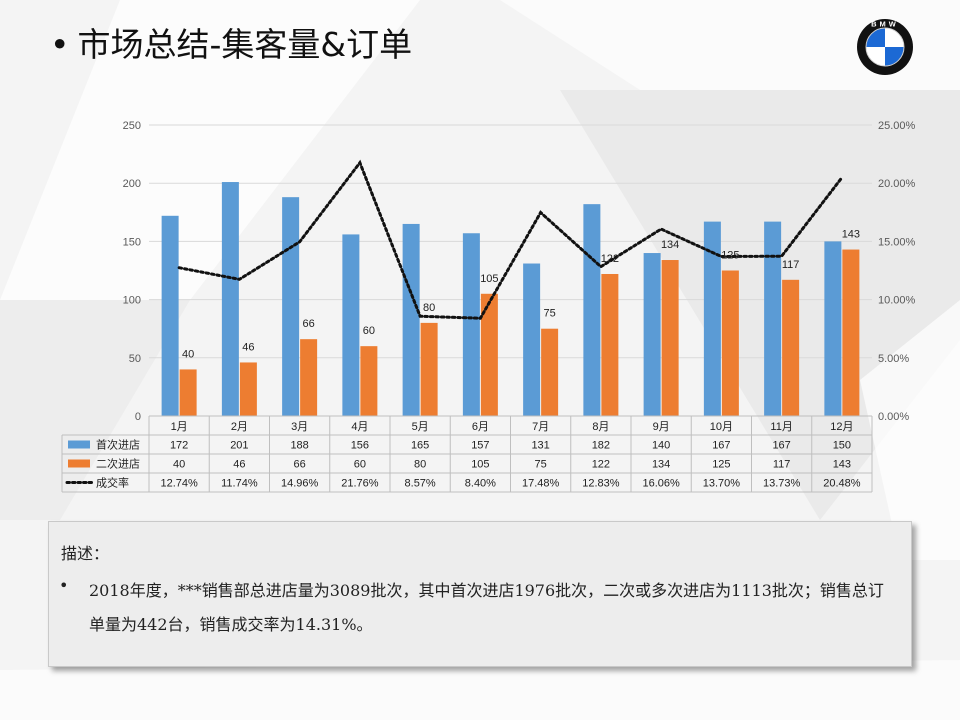  I want to click on table-cell: 60, so click(360, 465).